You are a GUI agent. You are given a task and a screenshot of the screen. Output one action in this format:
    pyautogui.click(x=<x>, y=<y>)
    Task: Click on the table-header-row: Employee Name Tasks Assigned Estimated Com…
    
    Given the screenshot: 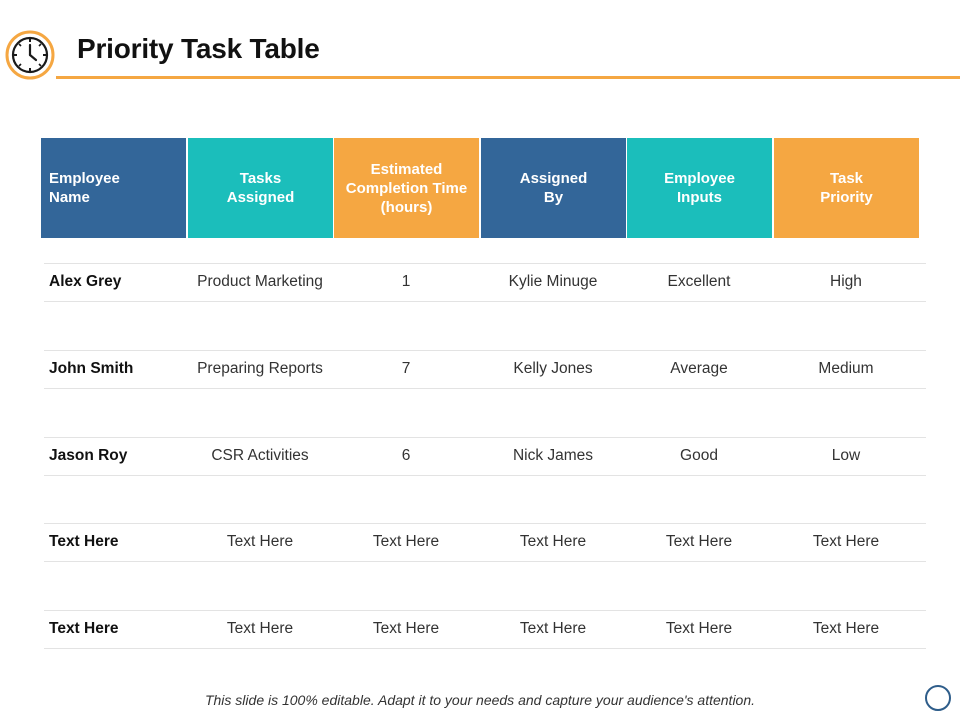 What is the action you would take?
    pyautogui.click(x=481, y=188)
    